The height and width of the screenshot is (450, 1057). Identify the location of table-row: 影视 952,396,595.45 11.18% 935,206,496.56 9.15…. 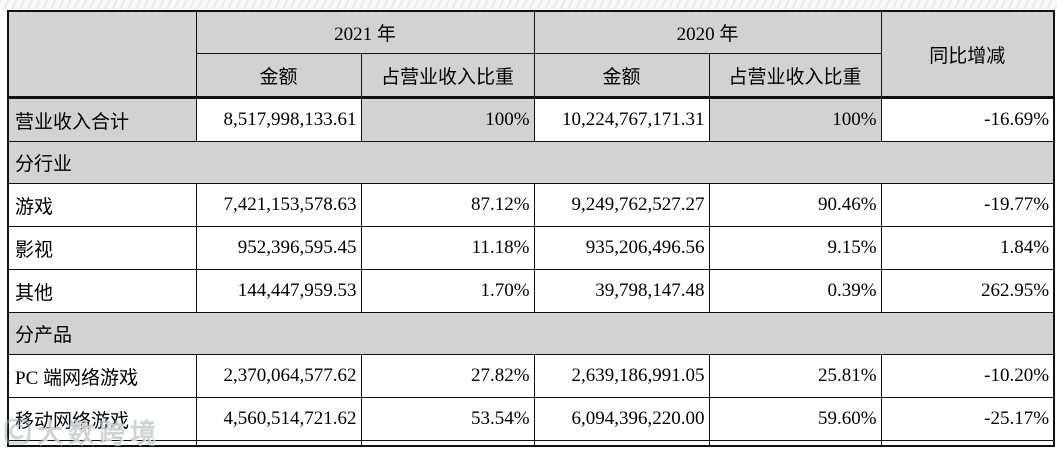
(531, 248).